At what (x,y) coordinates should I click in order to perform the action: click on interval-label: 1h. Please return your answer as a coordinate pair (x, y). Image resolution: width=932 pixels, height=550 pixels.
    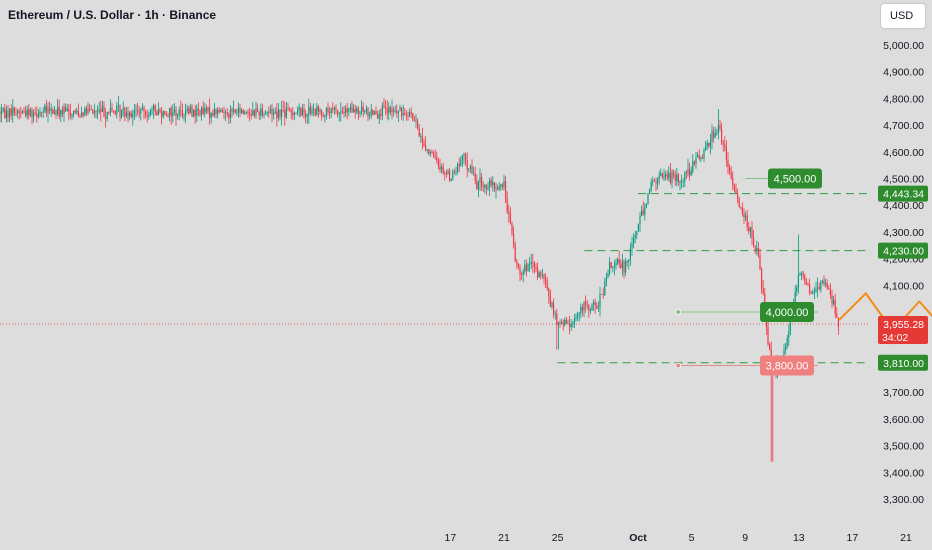
    Looking at the image, I should click on (151, 15).